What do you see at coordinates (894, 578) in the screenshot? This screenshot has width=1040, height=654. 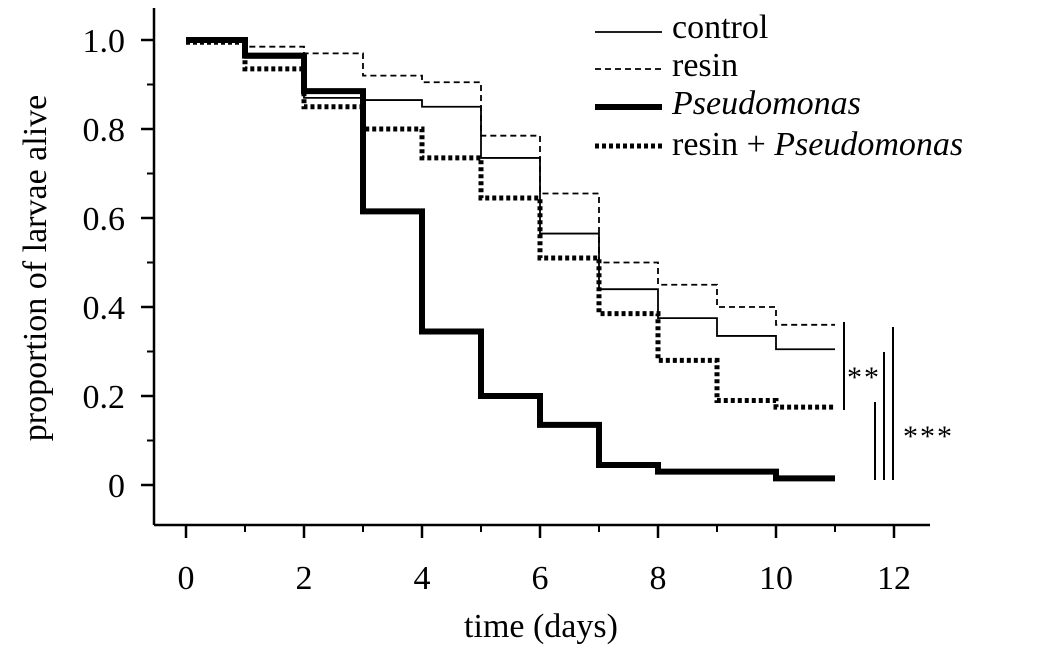 I see `x-tick-label: 12` at bounding box center [894, 578].